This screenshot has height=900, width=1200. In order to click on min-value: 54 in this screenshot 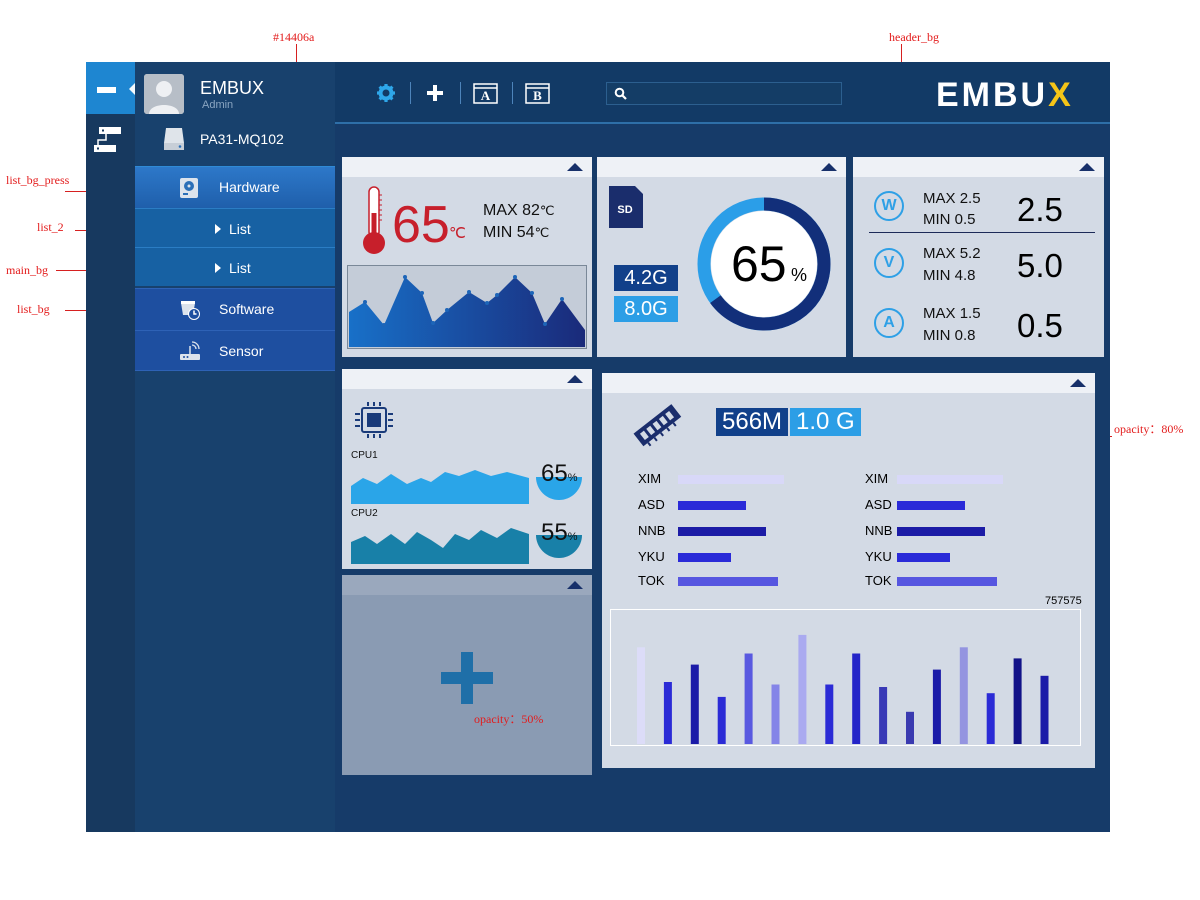, I will do `click(526, 232)`.